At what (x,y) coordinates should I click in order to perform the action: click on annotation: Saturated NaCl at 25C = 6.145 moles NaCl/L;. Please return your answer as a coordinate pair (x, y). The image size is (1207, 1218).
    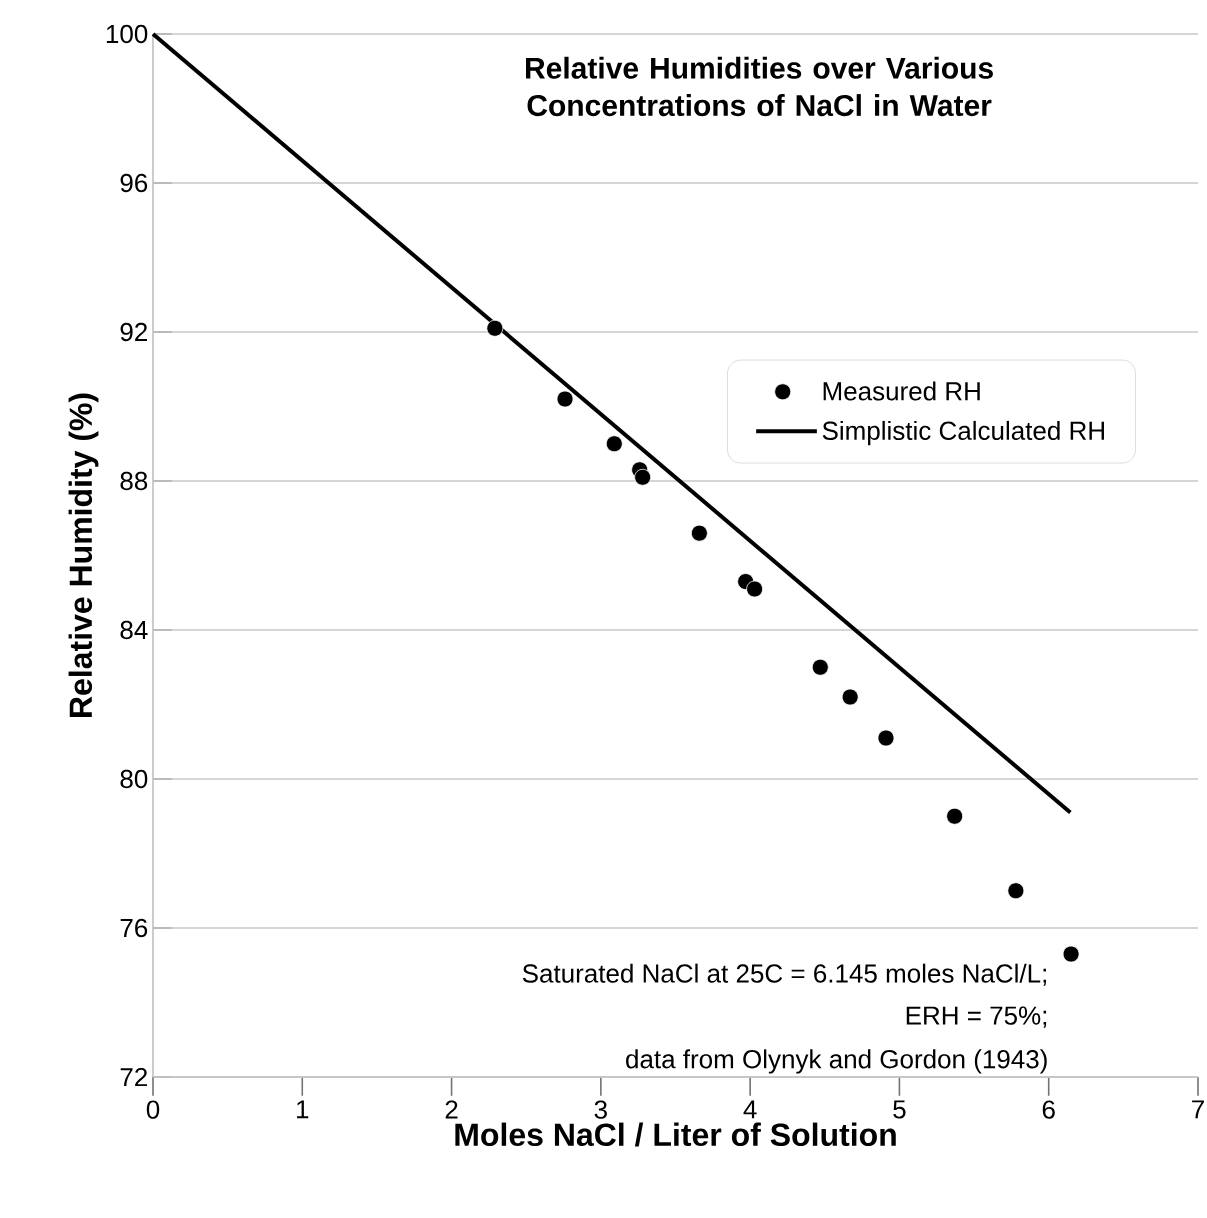
    Looking at the image, I should click on (784, 974).